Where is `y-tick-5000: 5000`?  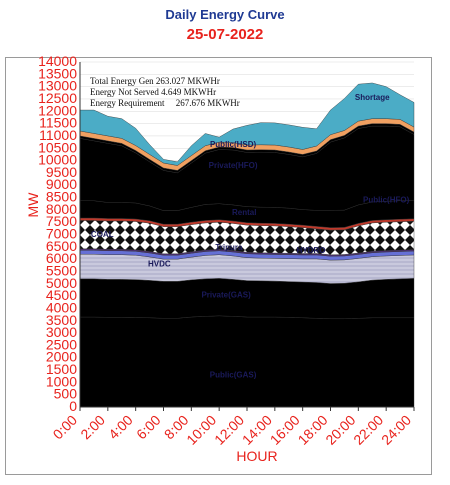
y-tick-5000: 5000 is located at coordinates (61, 283).